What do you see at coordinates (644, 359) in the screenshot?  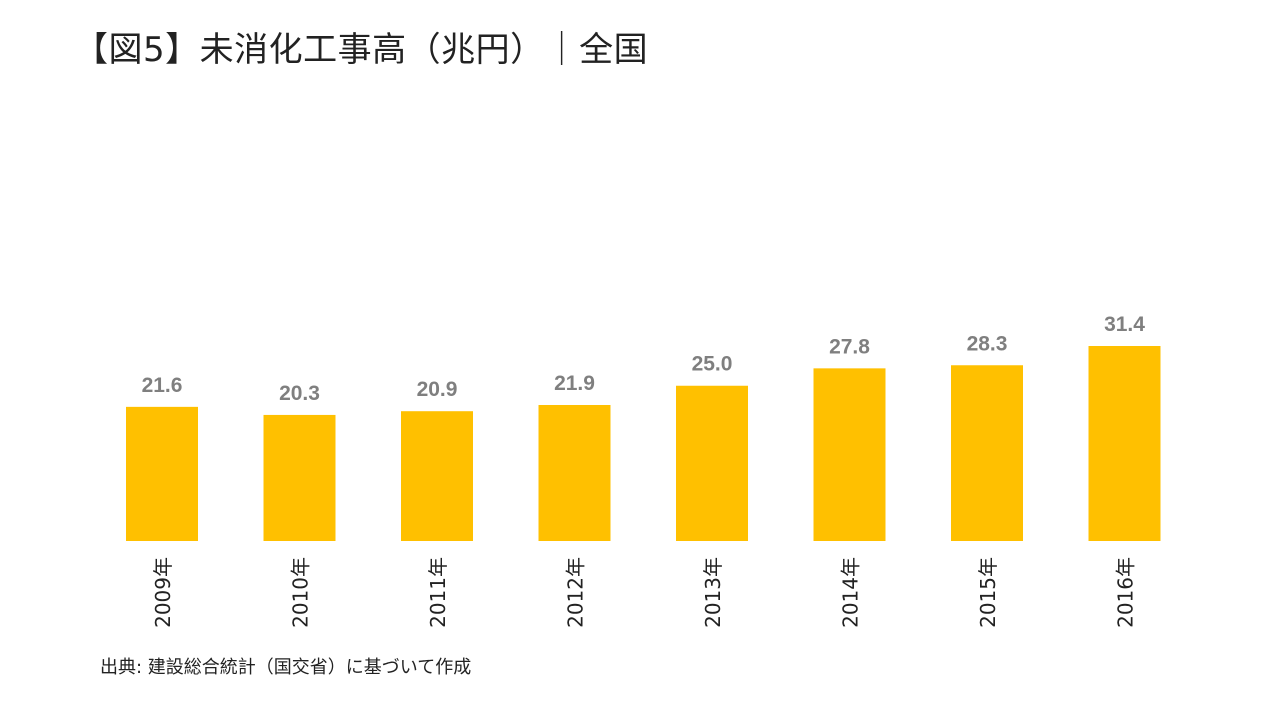 I see `value-labels-group: 21.6 20.3 20.9 21.9 25.0 27.8 28.3 31.4` at bounding box center [644, 359].